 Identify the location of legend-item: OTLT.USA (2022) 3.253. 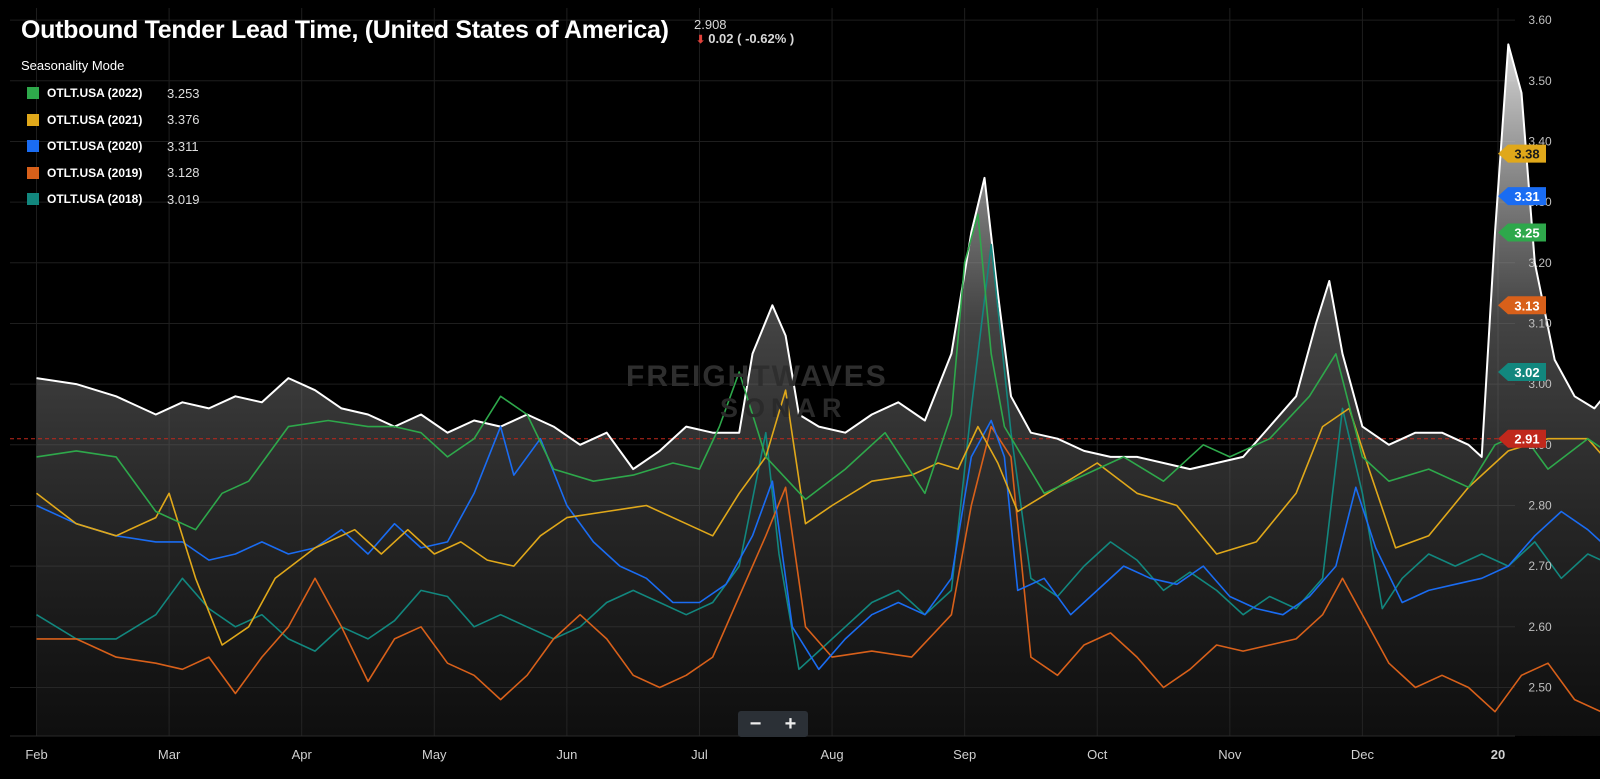
(113, 93).